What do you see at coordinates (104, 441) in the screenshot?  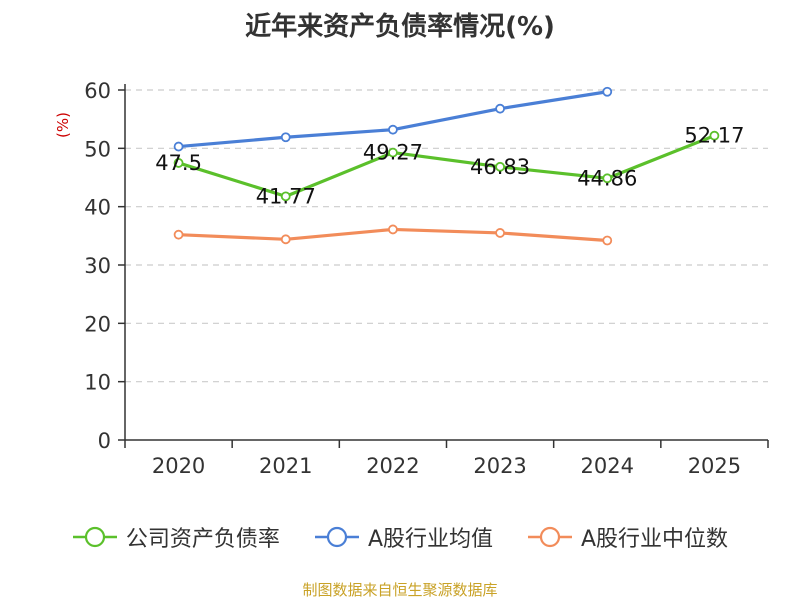 I see `y-tick-label: 0` at bounding box center [104, 441].